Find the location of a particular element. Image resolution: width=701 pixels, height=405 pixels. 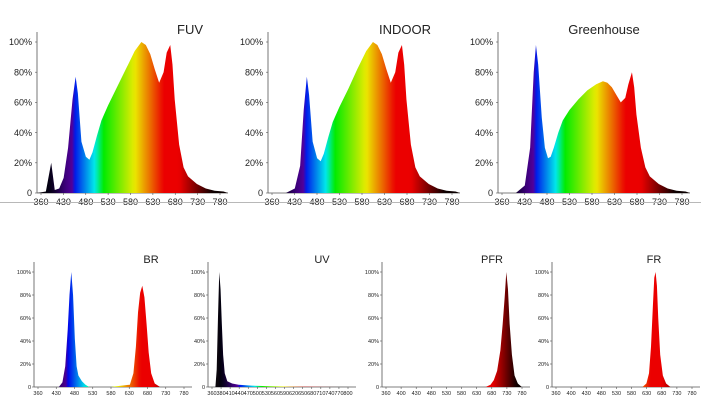

x-tick-label: 500 is located at coordinates (257, 394).